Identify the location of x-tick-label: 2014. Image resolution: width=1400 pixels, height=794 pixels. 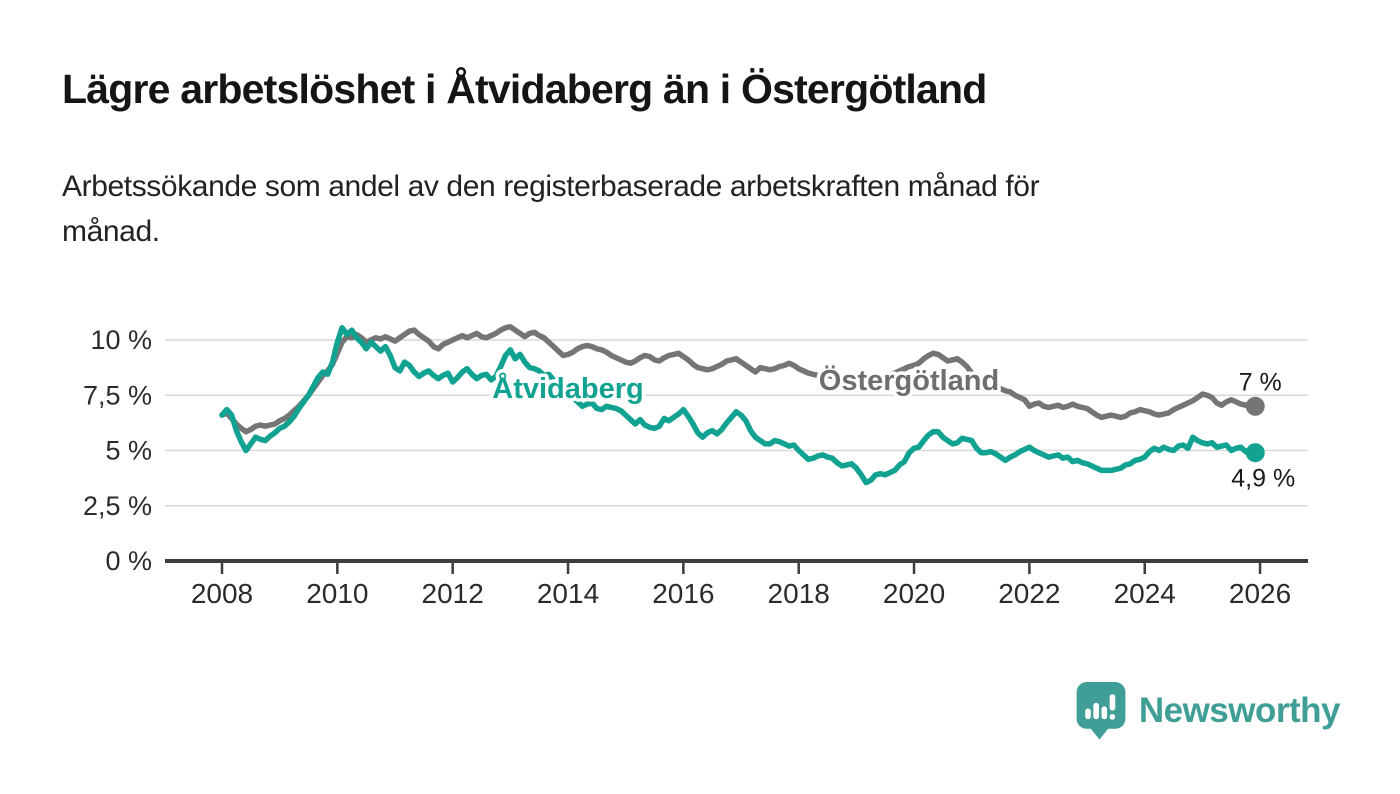
(568, 593).